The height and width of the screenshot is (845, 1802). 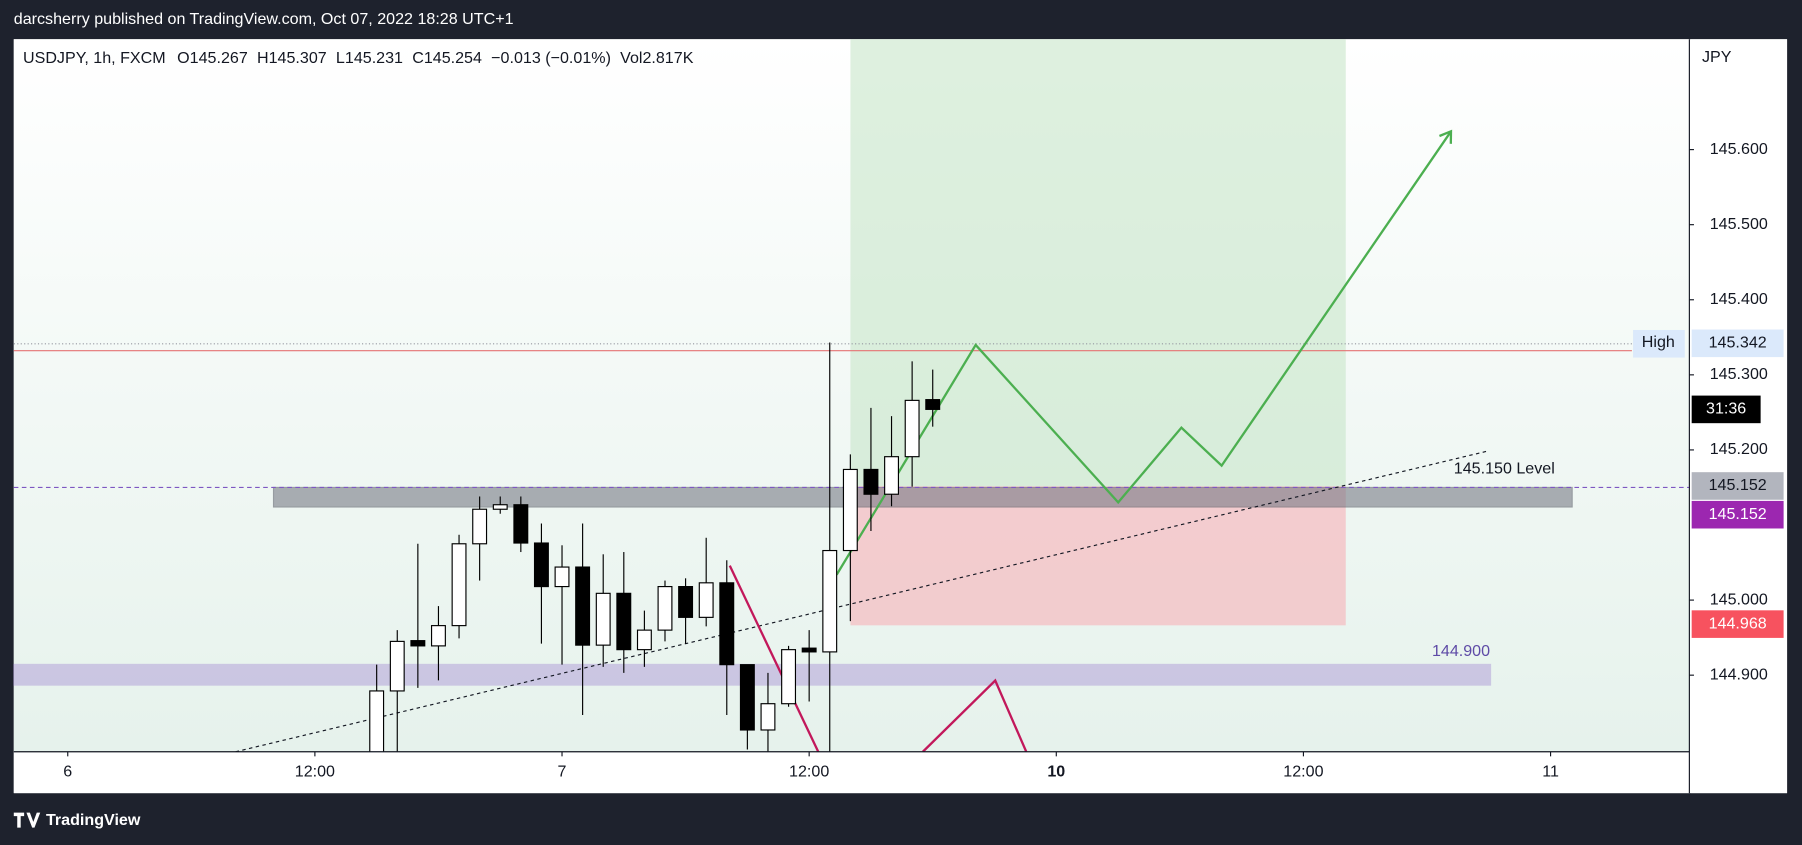 What do you see at coordinates (374, 58) in the screenshot?
I see `legend-value: 145.231` at bounding box center [374, 58].